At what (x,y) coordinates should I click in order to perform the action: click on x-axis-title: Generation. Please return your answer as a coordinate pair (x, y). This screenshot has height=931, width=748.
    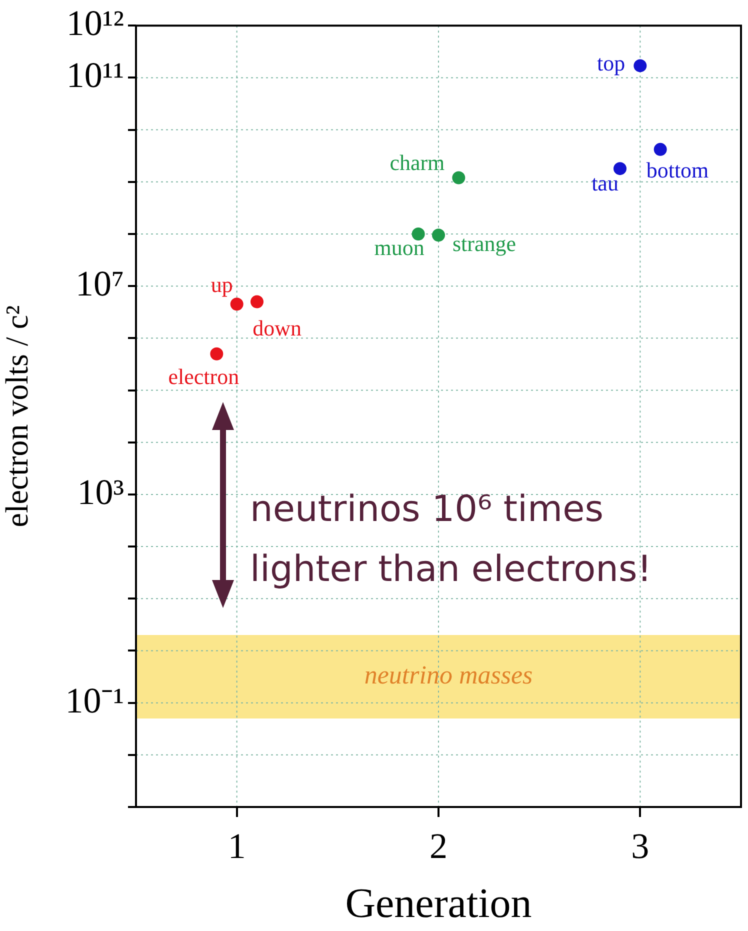
    Looking at the image, I should click on (438, 903).